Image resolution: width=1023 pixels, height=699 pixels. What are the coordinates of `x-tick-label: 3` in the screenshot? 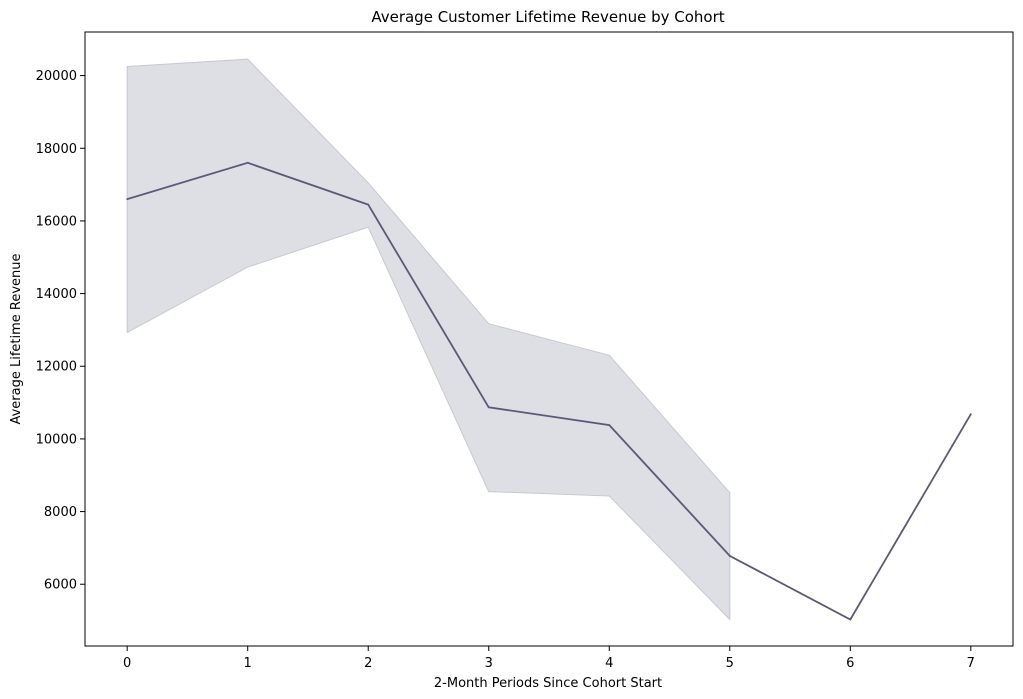 It's located at (489, 663).